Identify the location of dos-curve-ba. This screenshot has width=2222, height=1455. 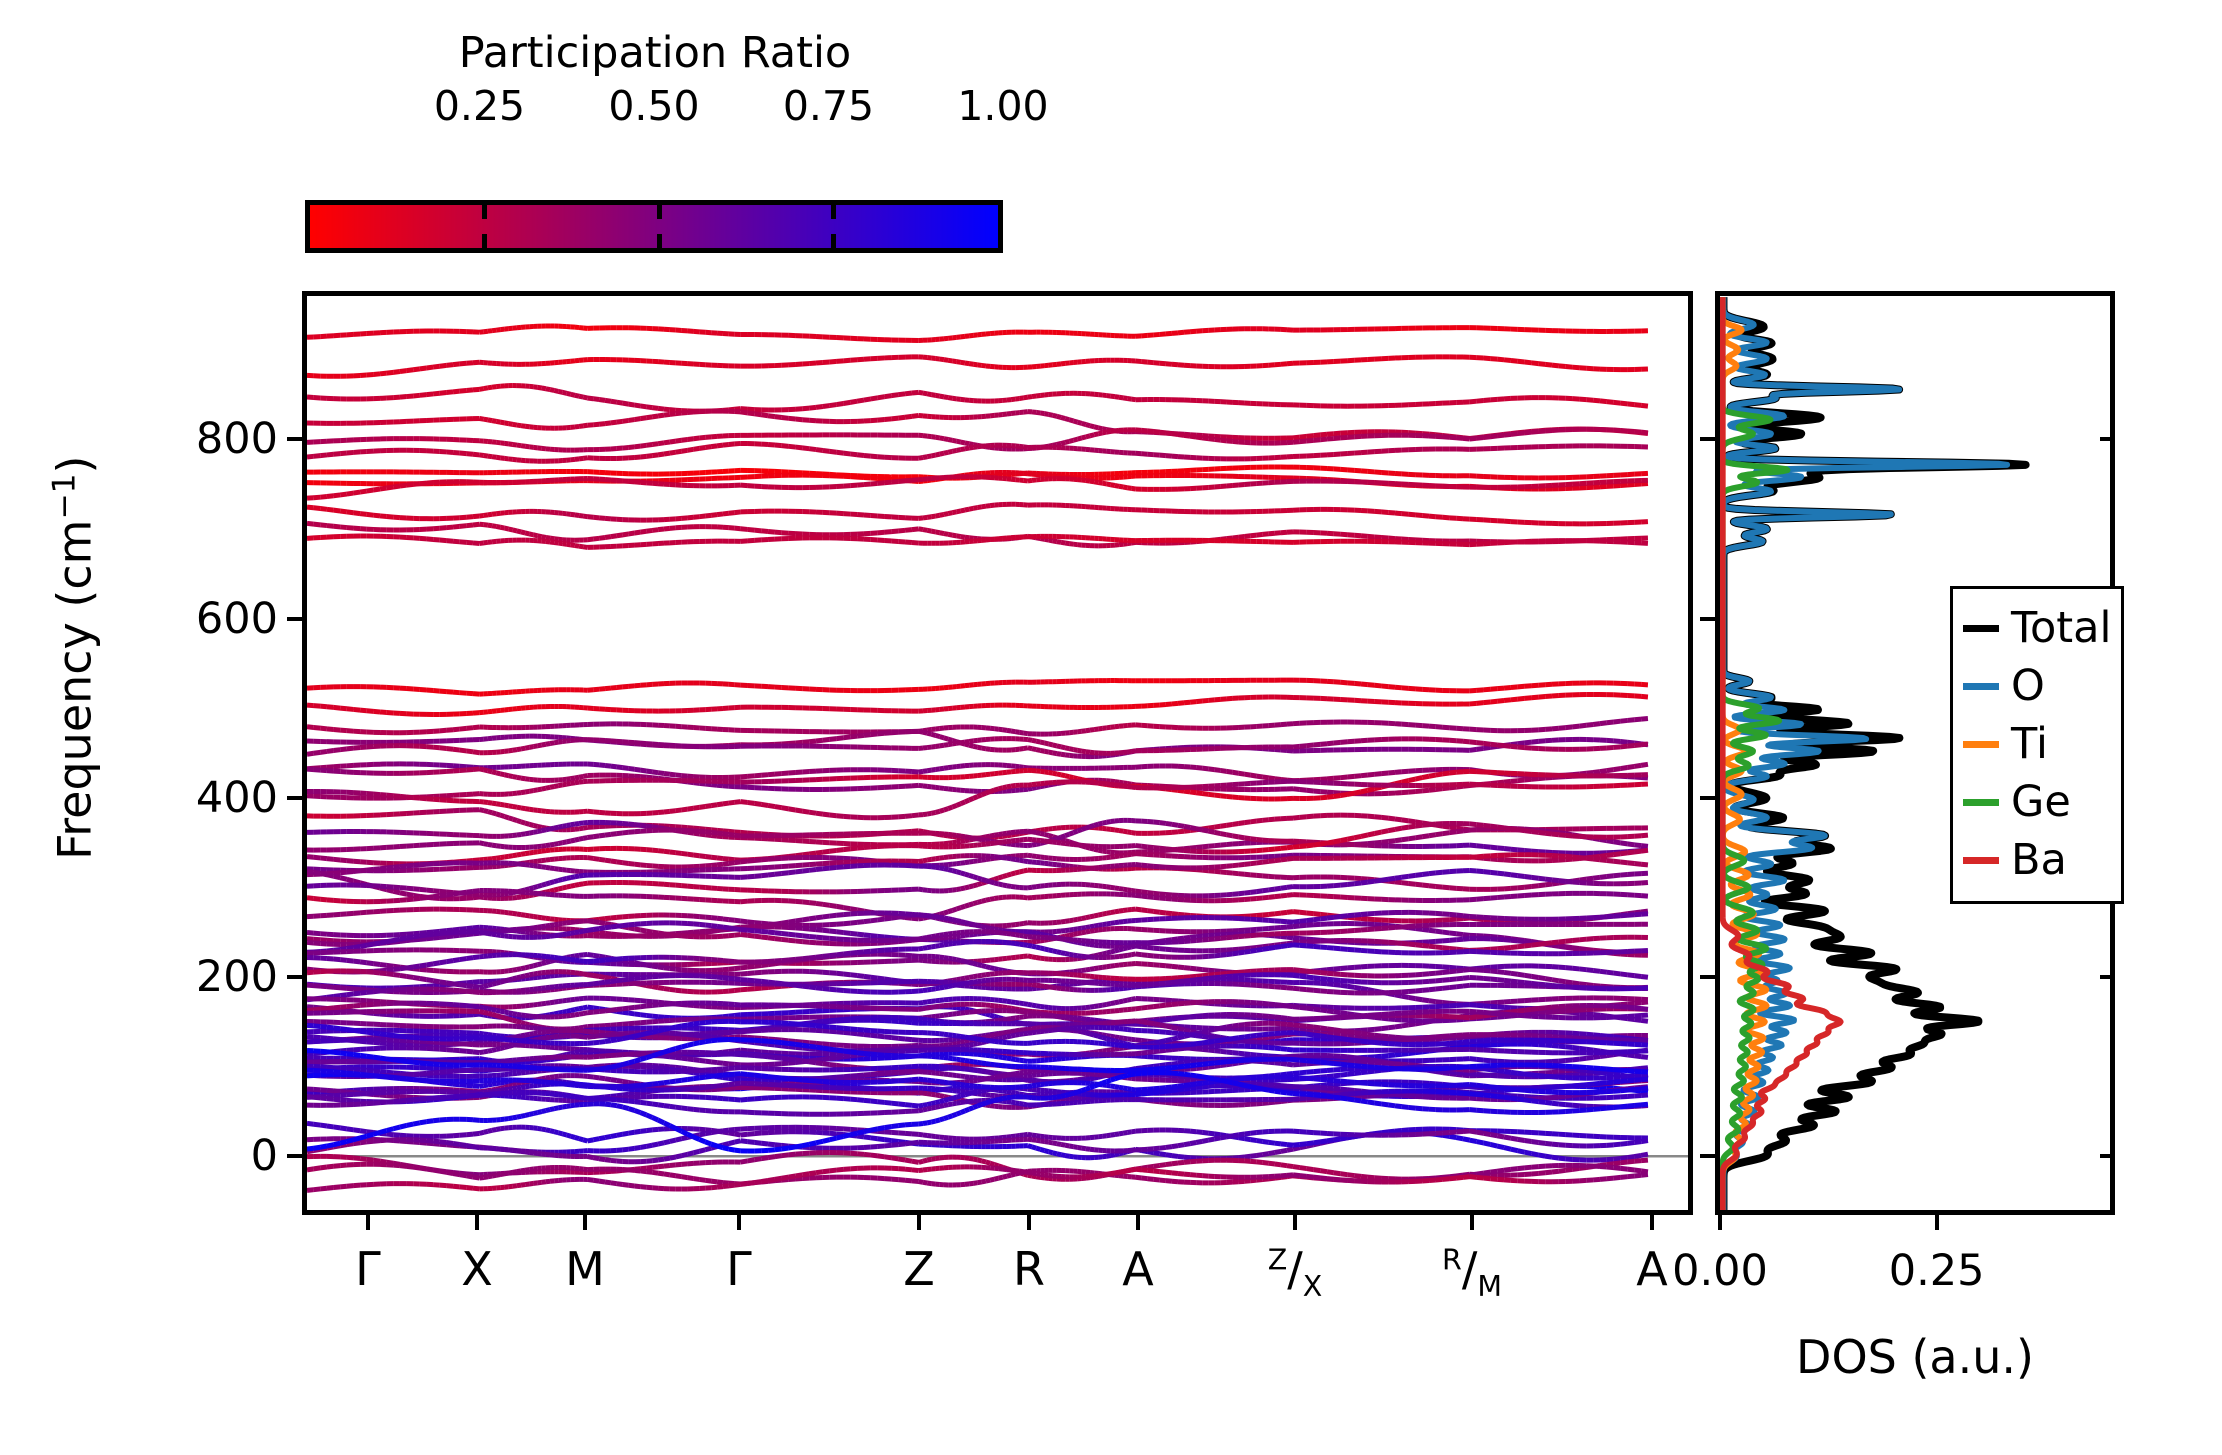
(1782, 753).